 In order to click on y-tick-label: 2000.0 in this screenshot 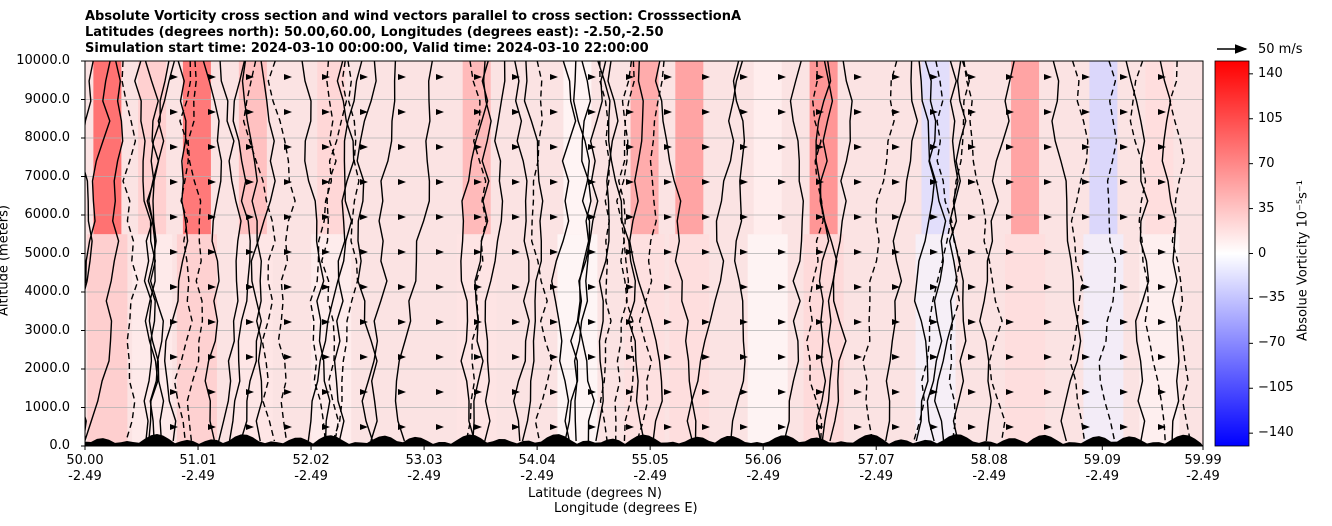, I will do `click(47, 368)`.